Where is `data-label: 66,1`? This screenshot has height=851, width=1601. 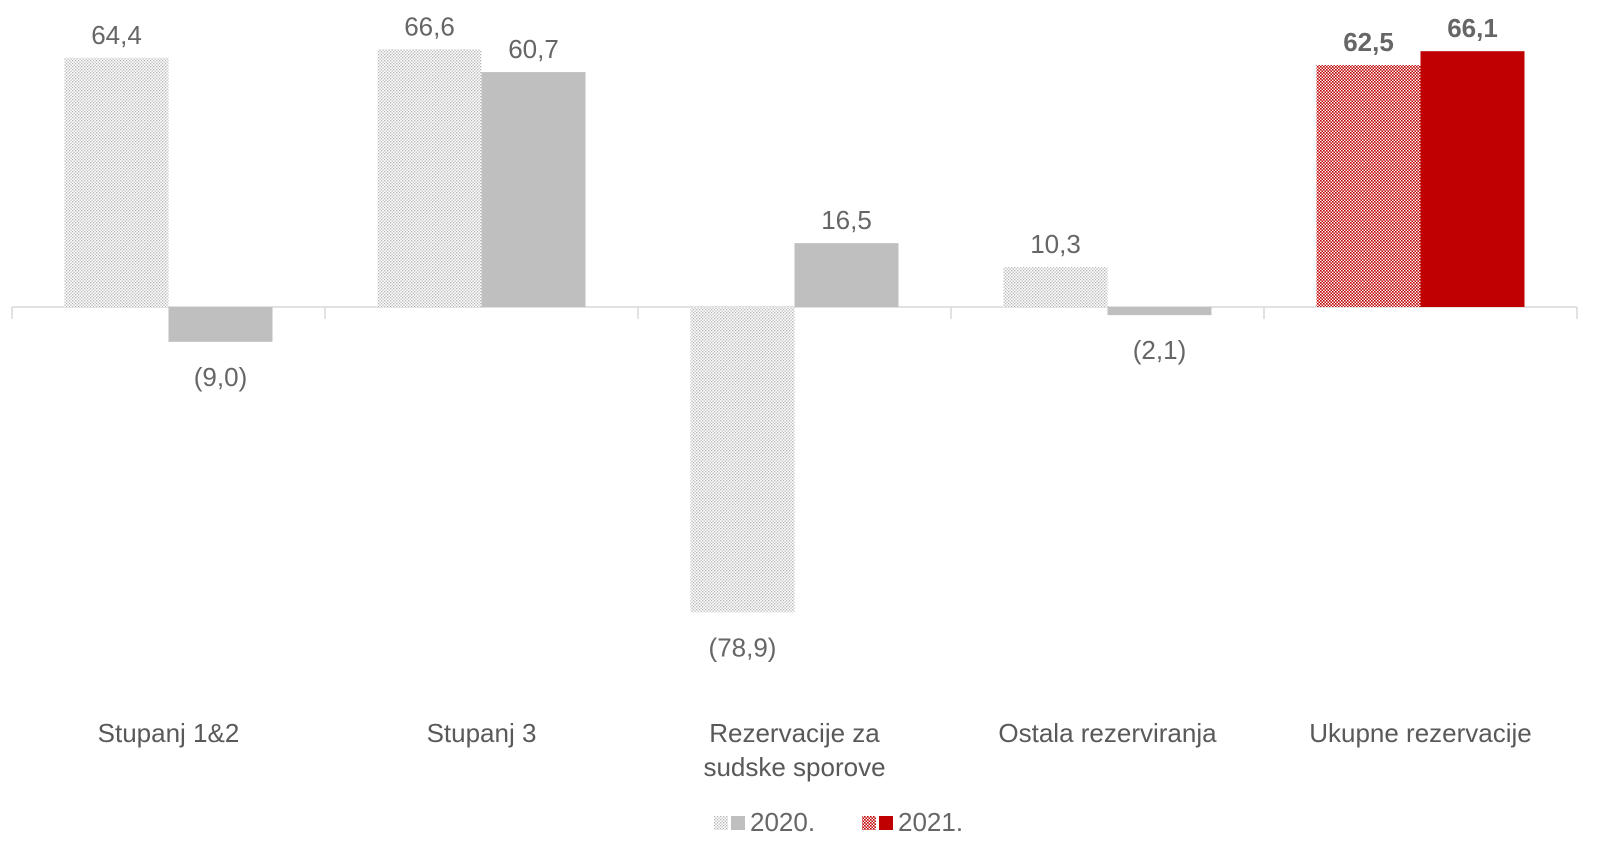 data-label: 66,1 is located at coordinates (1472, 28).